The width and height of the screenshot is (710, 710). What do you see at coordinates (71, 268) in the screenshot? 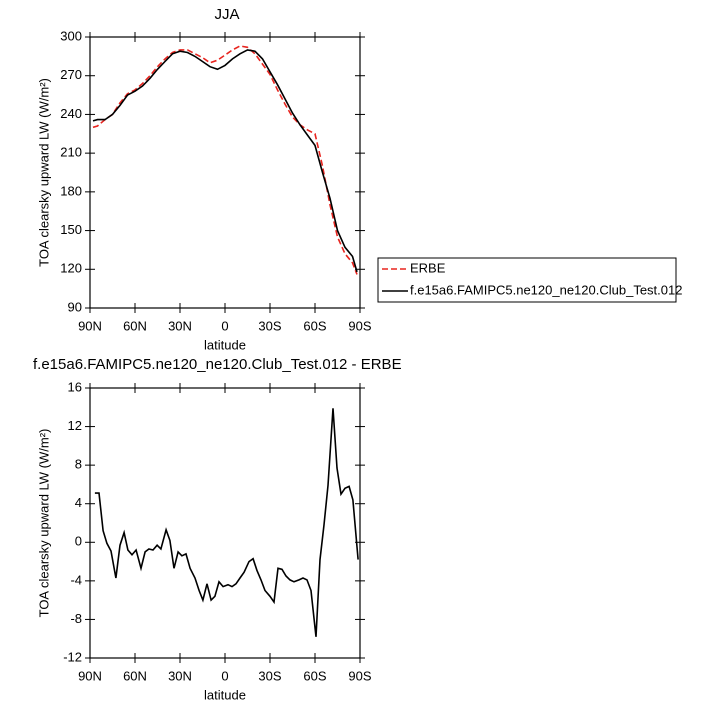
I see `y-tick-label: 120` at bounding box center [71, 268].